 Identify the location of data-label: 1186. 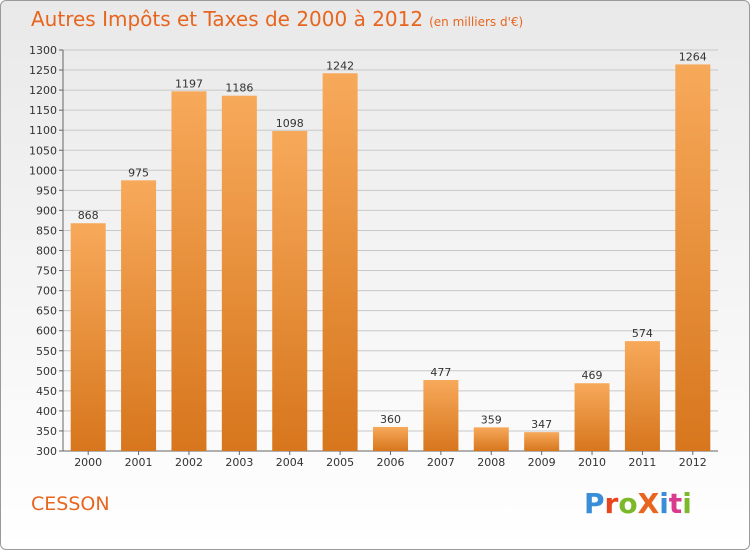
(239, 88).